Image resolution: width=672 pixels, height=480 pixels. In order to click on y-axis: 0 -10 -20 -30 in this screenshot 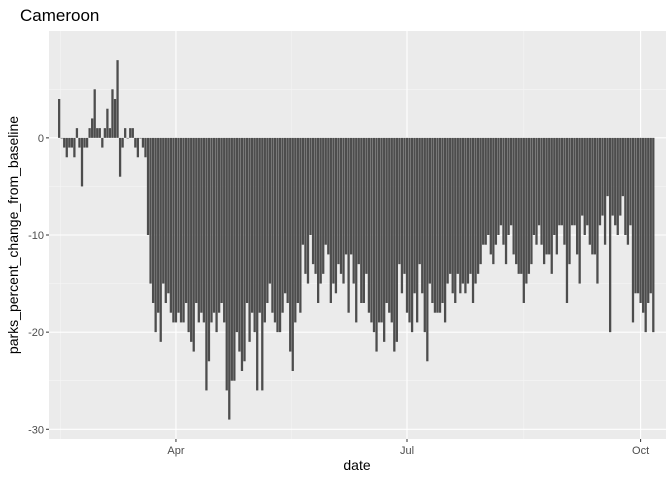, I will do `click(38, 284)`.